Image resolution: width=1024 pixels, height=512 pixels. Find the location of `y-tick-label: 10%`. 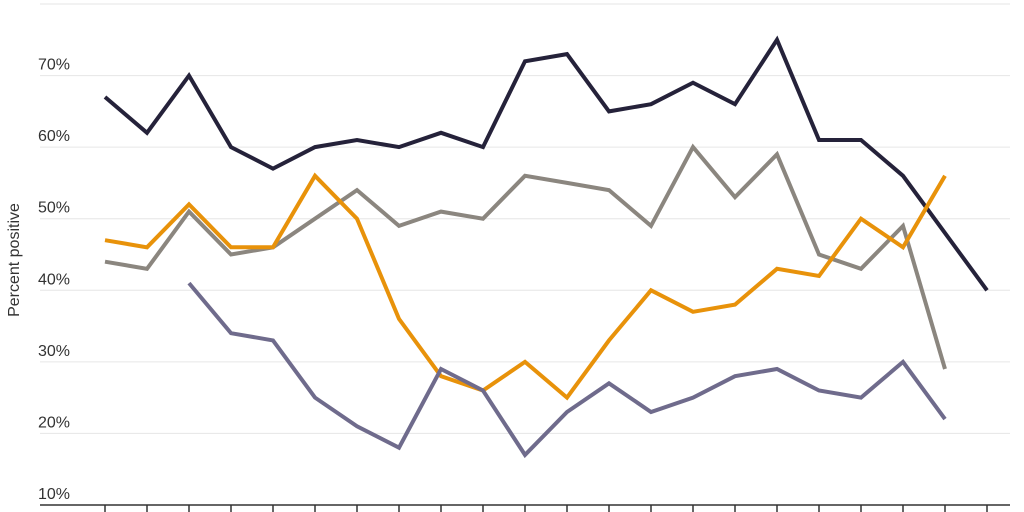

y-tick-label: 10% is located at coordinates (54, 494).